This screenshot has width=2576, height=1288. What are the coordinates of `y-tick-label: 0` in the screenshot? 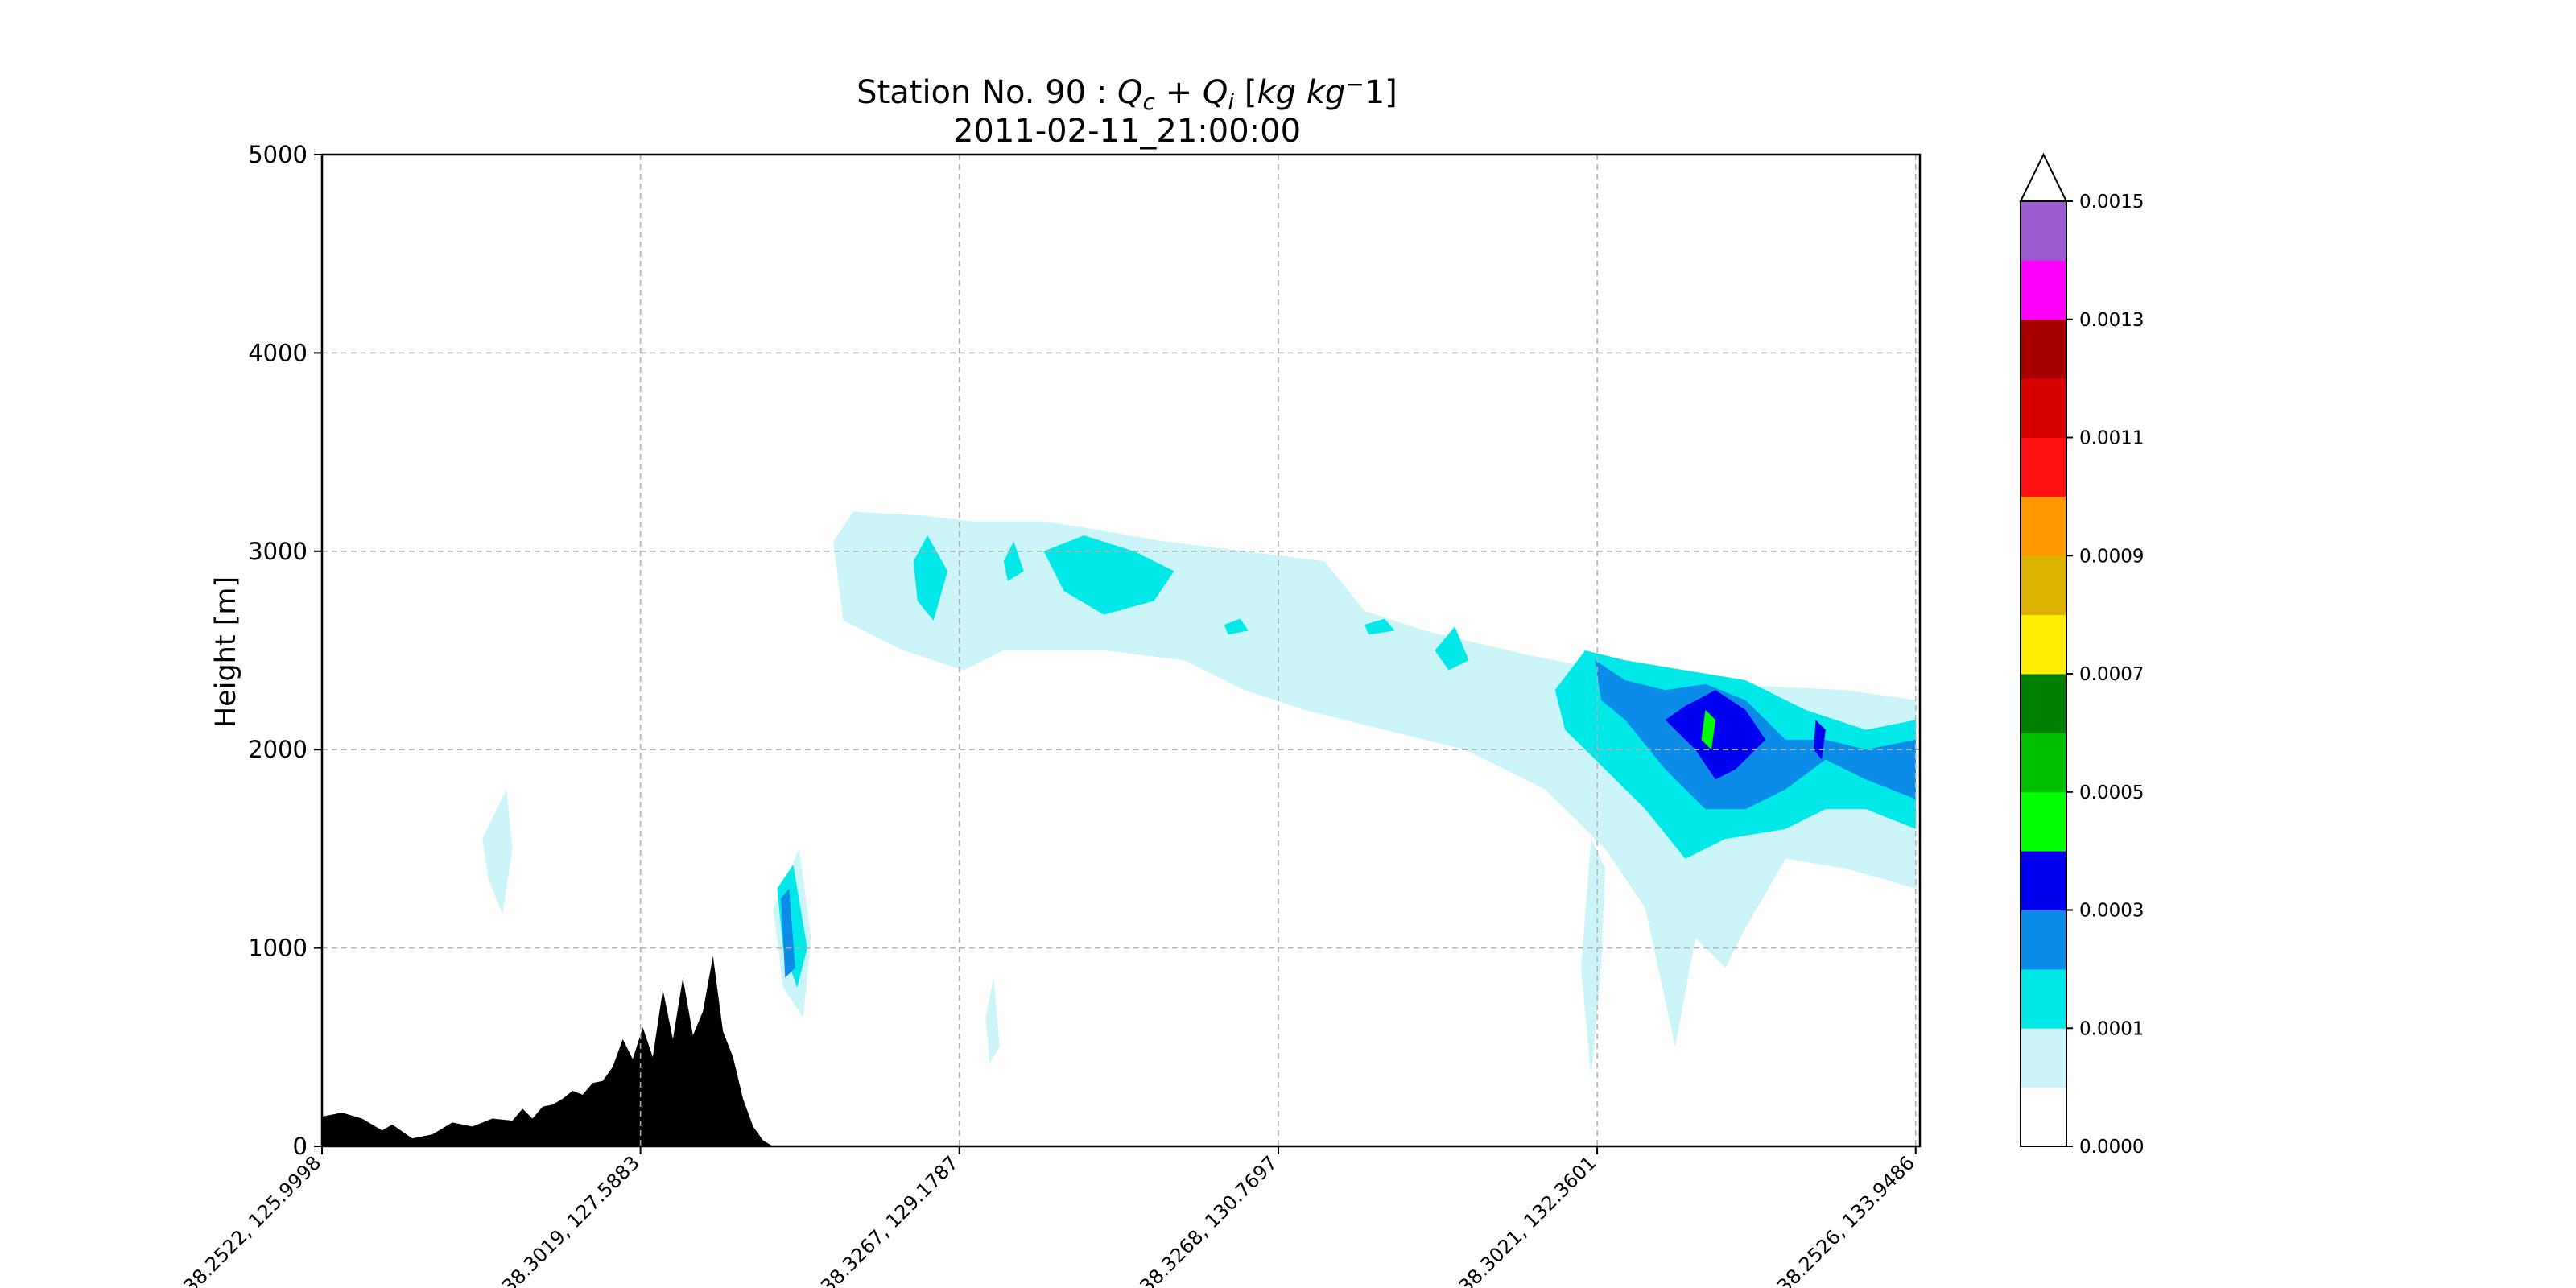 It's located at (300, 1146).